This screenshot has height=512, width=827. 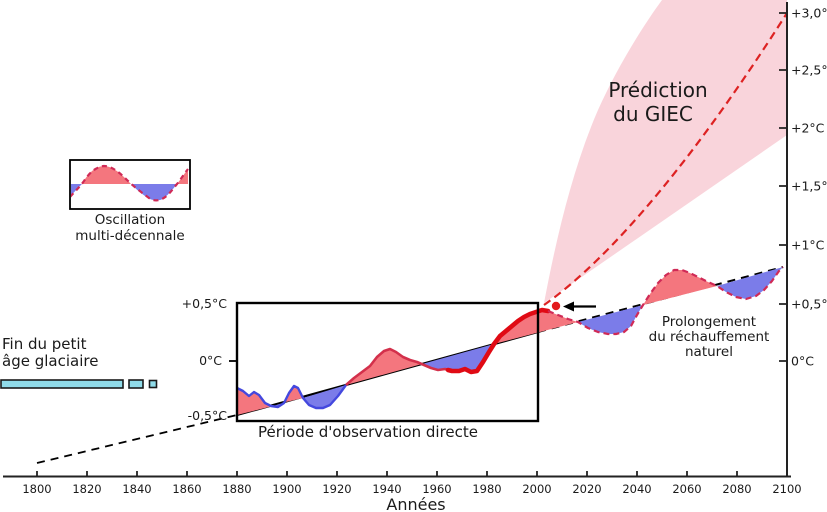 What do you see at coordinates (665, 301) in the screenshot?
I see `projected-oscillation-wave` at bounding box center [665, 301].